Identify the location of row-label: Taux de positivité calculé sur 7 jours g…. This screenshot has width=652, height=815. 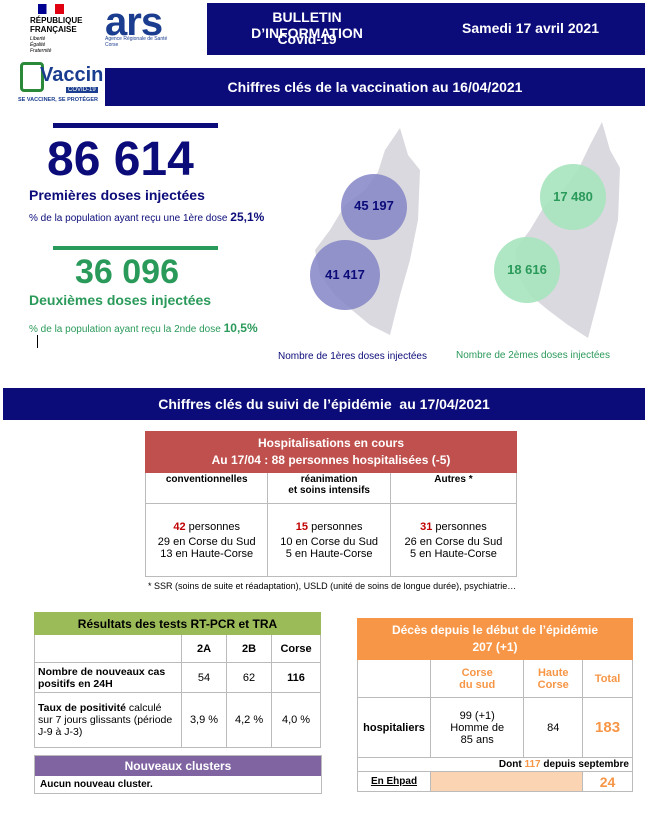
(108, 720).